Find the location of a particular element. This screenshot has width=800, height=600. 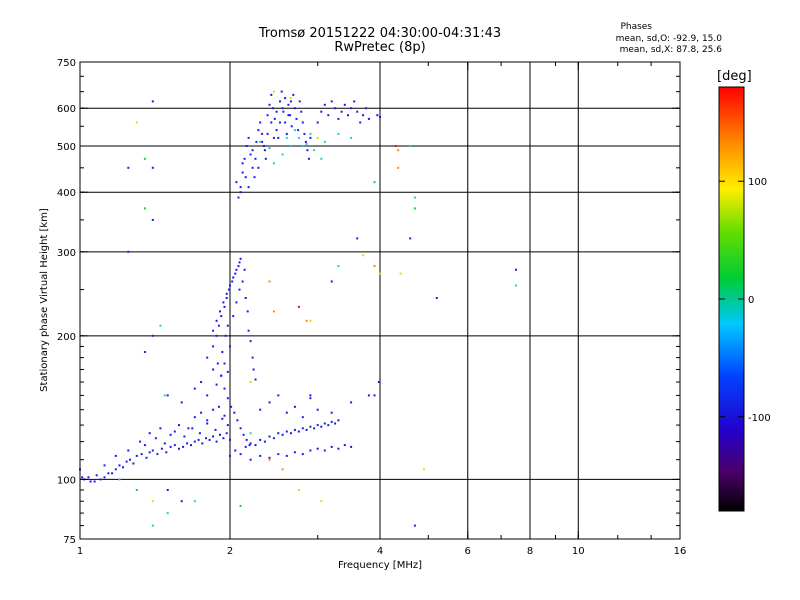

data-point-green is located at coordinates (414, 208).